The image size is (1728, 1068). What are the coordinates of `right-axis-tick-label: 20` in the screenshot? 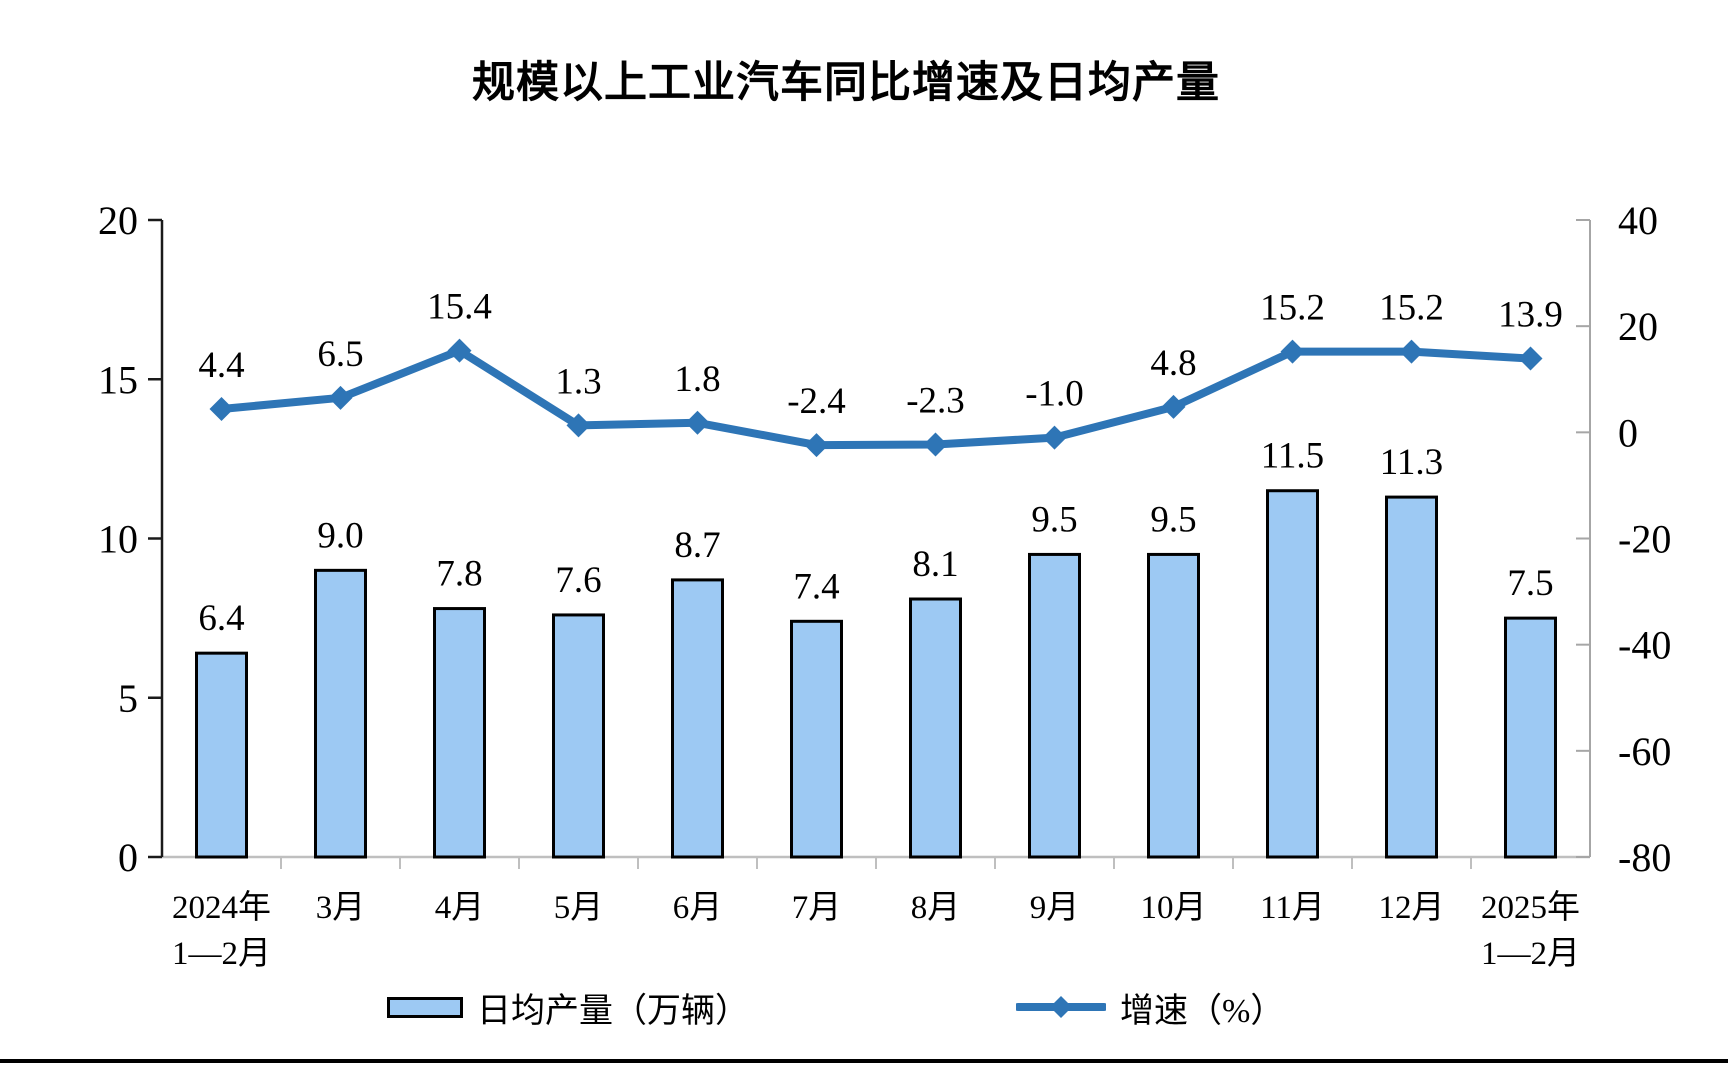 It's located at (1638, 326).